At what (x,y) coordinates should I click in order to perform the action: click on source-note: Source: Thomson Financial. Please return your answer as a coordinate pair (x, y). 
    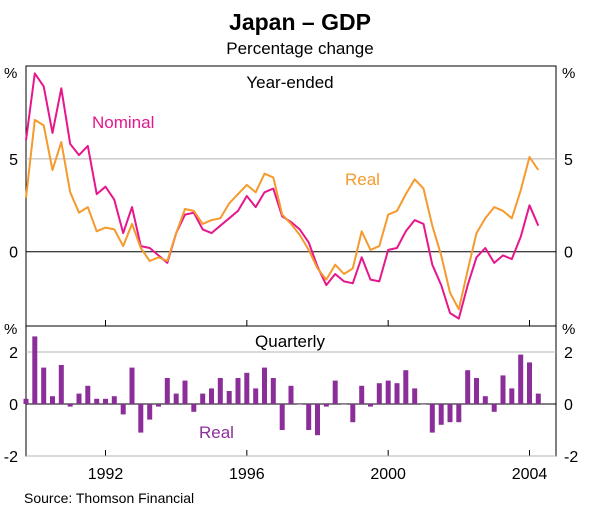
    Looking at the image, I should click on (109, 498).